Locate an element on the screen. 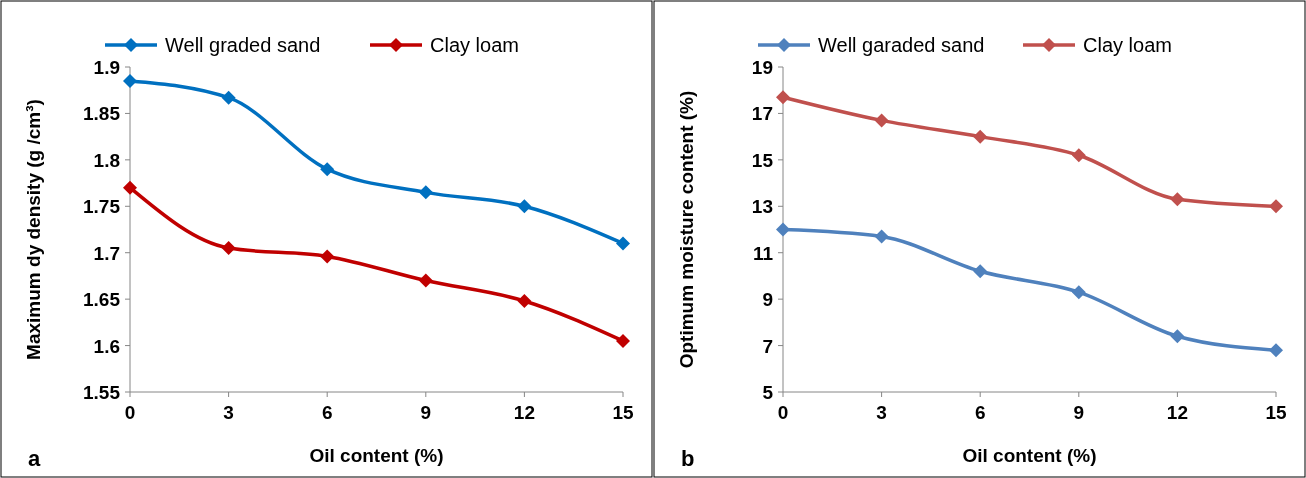 This screenshot has width=1306, height=478. y-tick-label: 5 is located at coordinates (768, 392).